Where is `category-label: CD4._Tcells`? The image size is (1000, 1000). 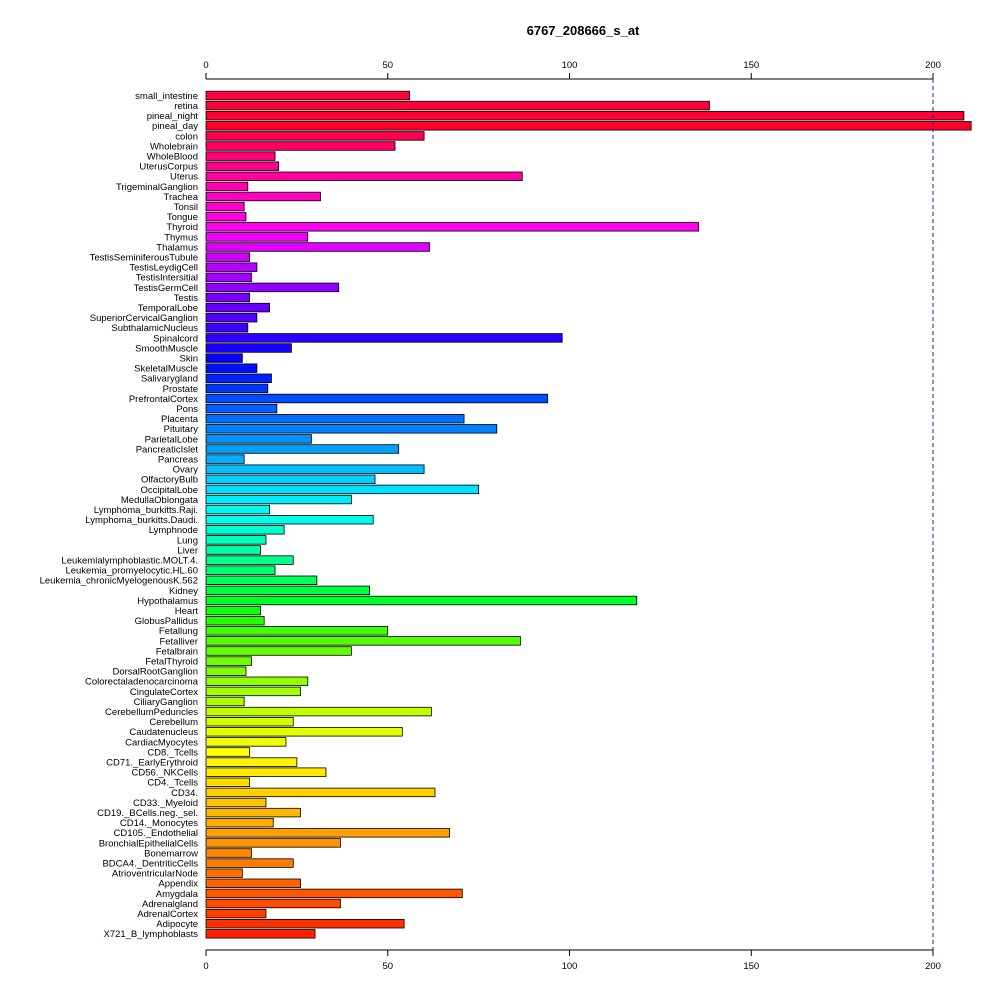 category-label: CD4._Tcells is located at coordinates (172, 783).